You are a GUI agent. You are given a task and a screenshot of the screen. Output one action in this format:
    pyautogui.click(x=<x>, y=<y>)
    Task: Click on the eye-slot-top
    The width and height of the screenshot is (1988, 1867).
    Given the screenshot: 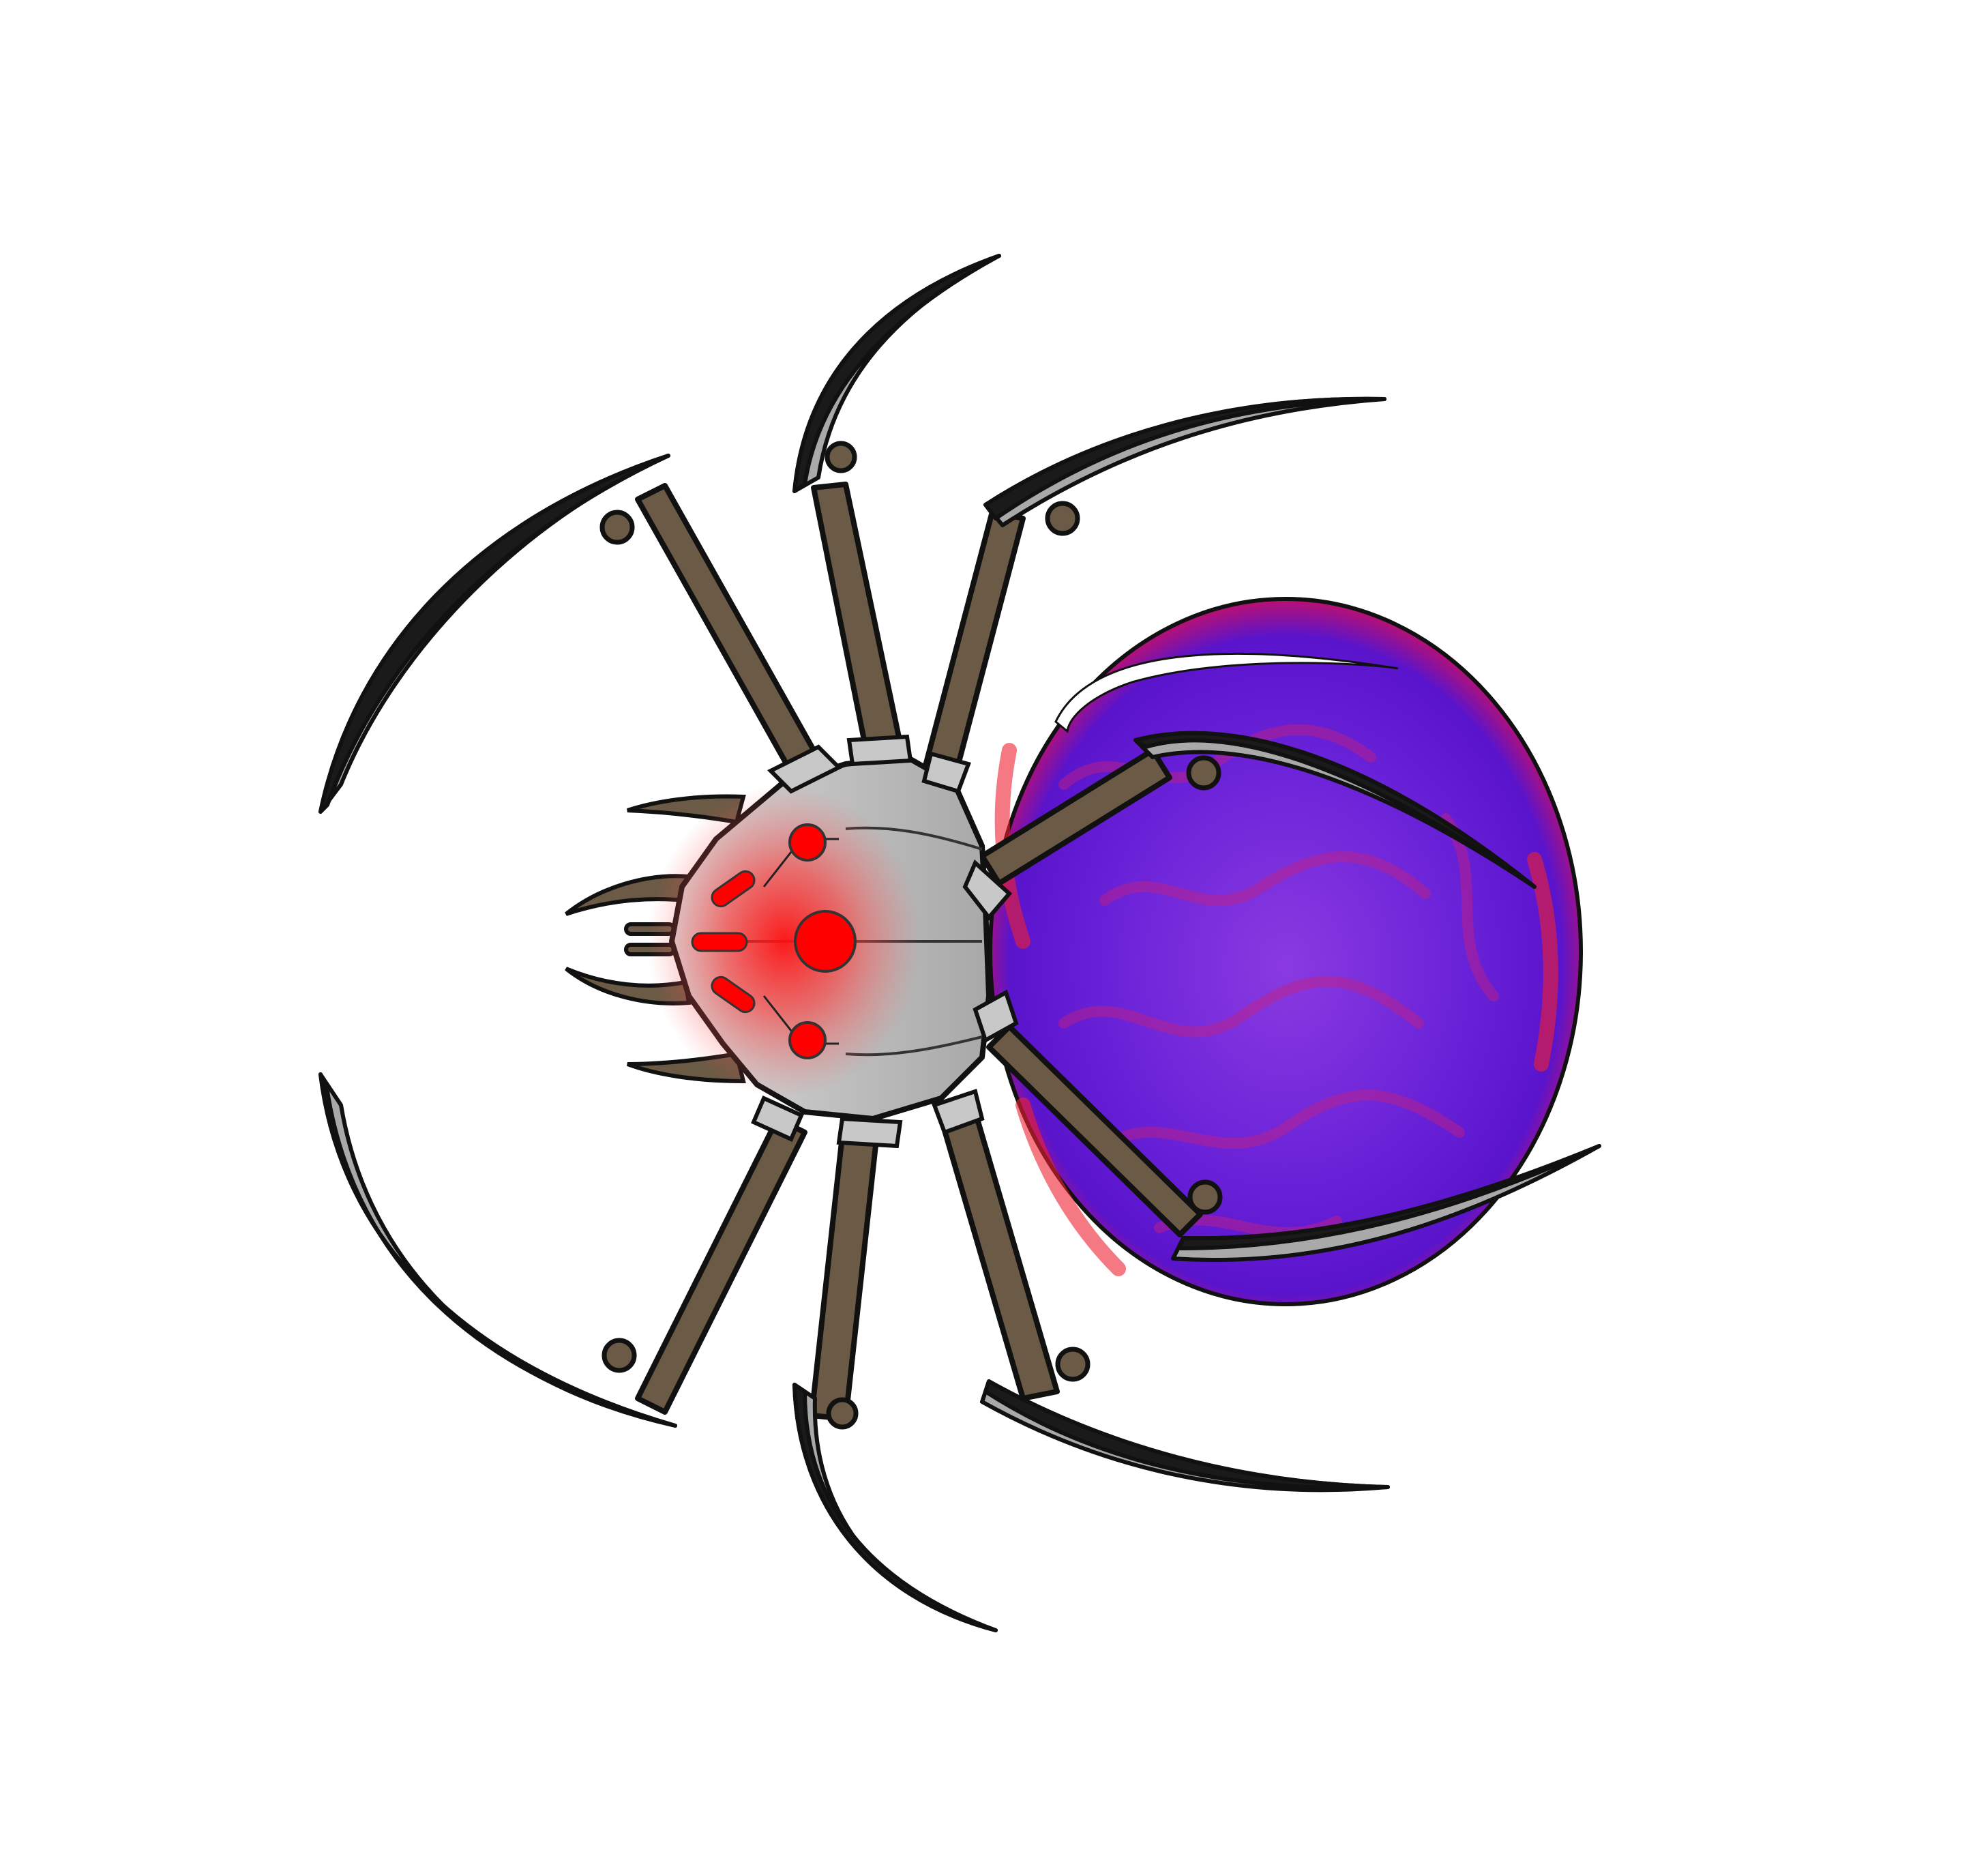 What is the action you would take?
    pyautogui.click(x=733, y=889)
    